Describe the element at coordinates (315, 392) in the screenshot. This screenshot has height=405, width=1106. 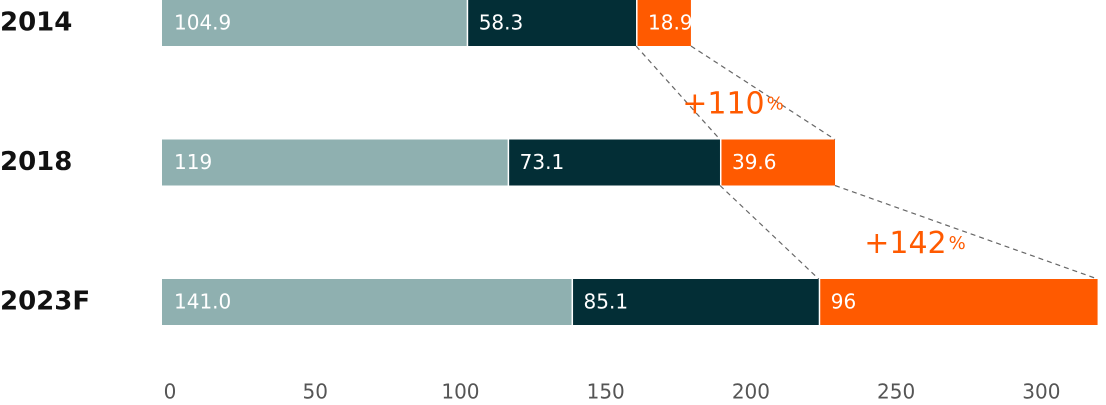
I see `x-tick-label: 50` at that location.